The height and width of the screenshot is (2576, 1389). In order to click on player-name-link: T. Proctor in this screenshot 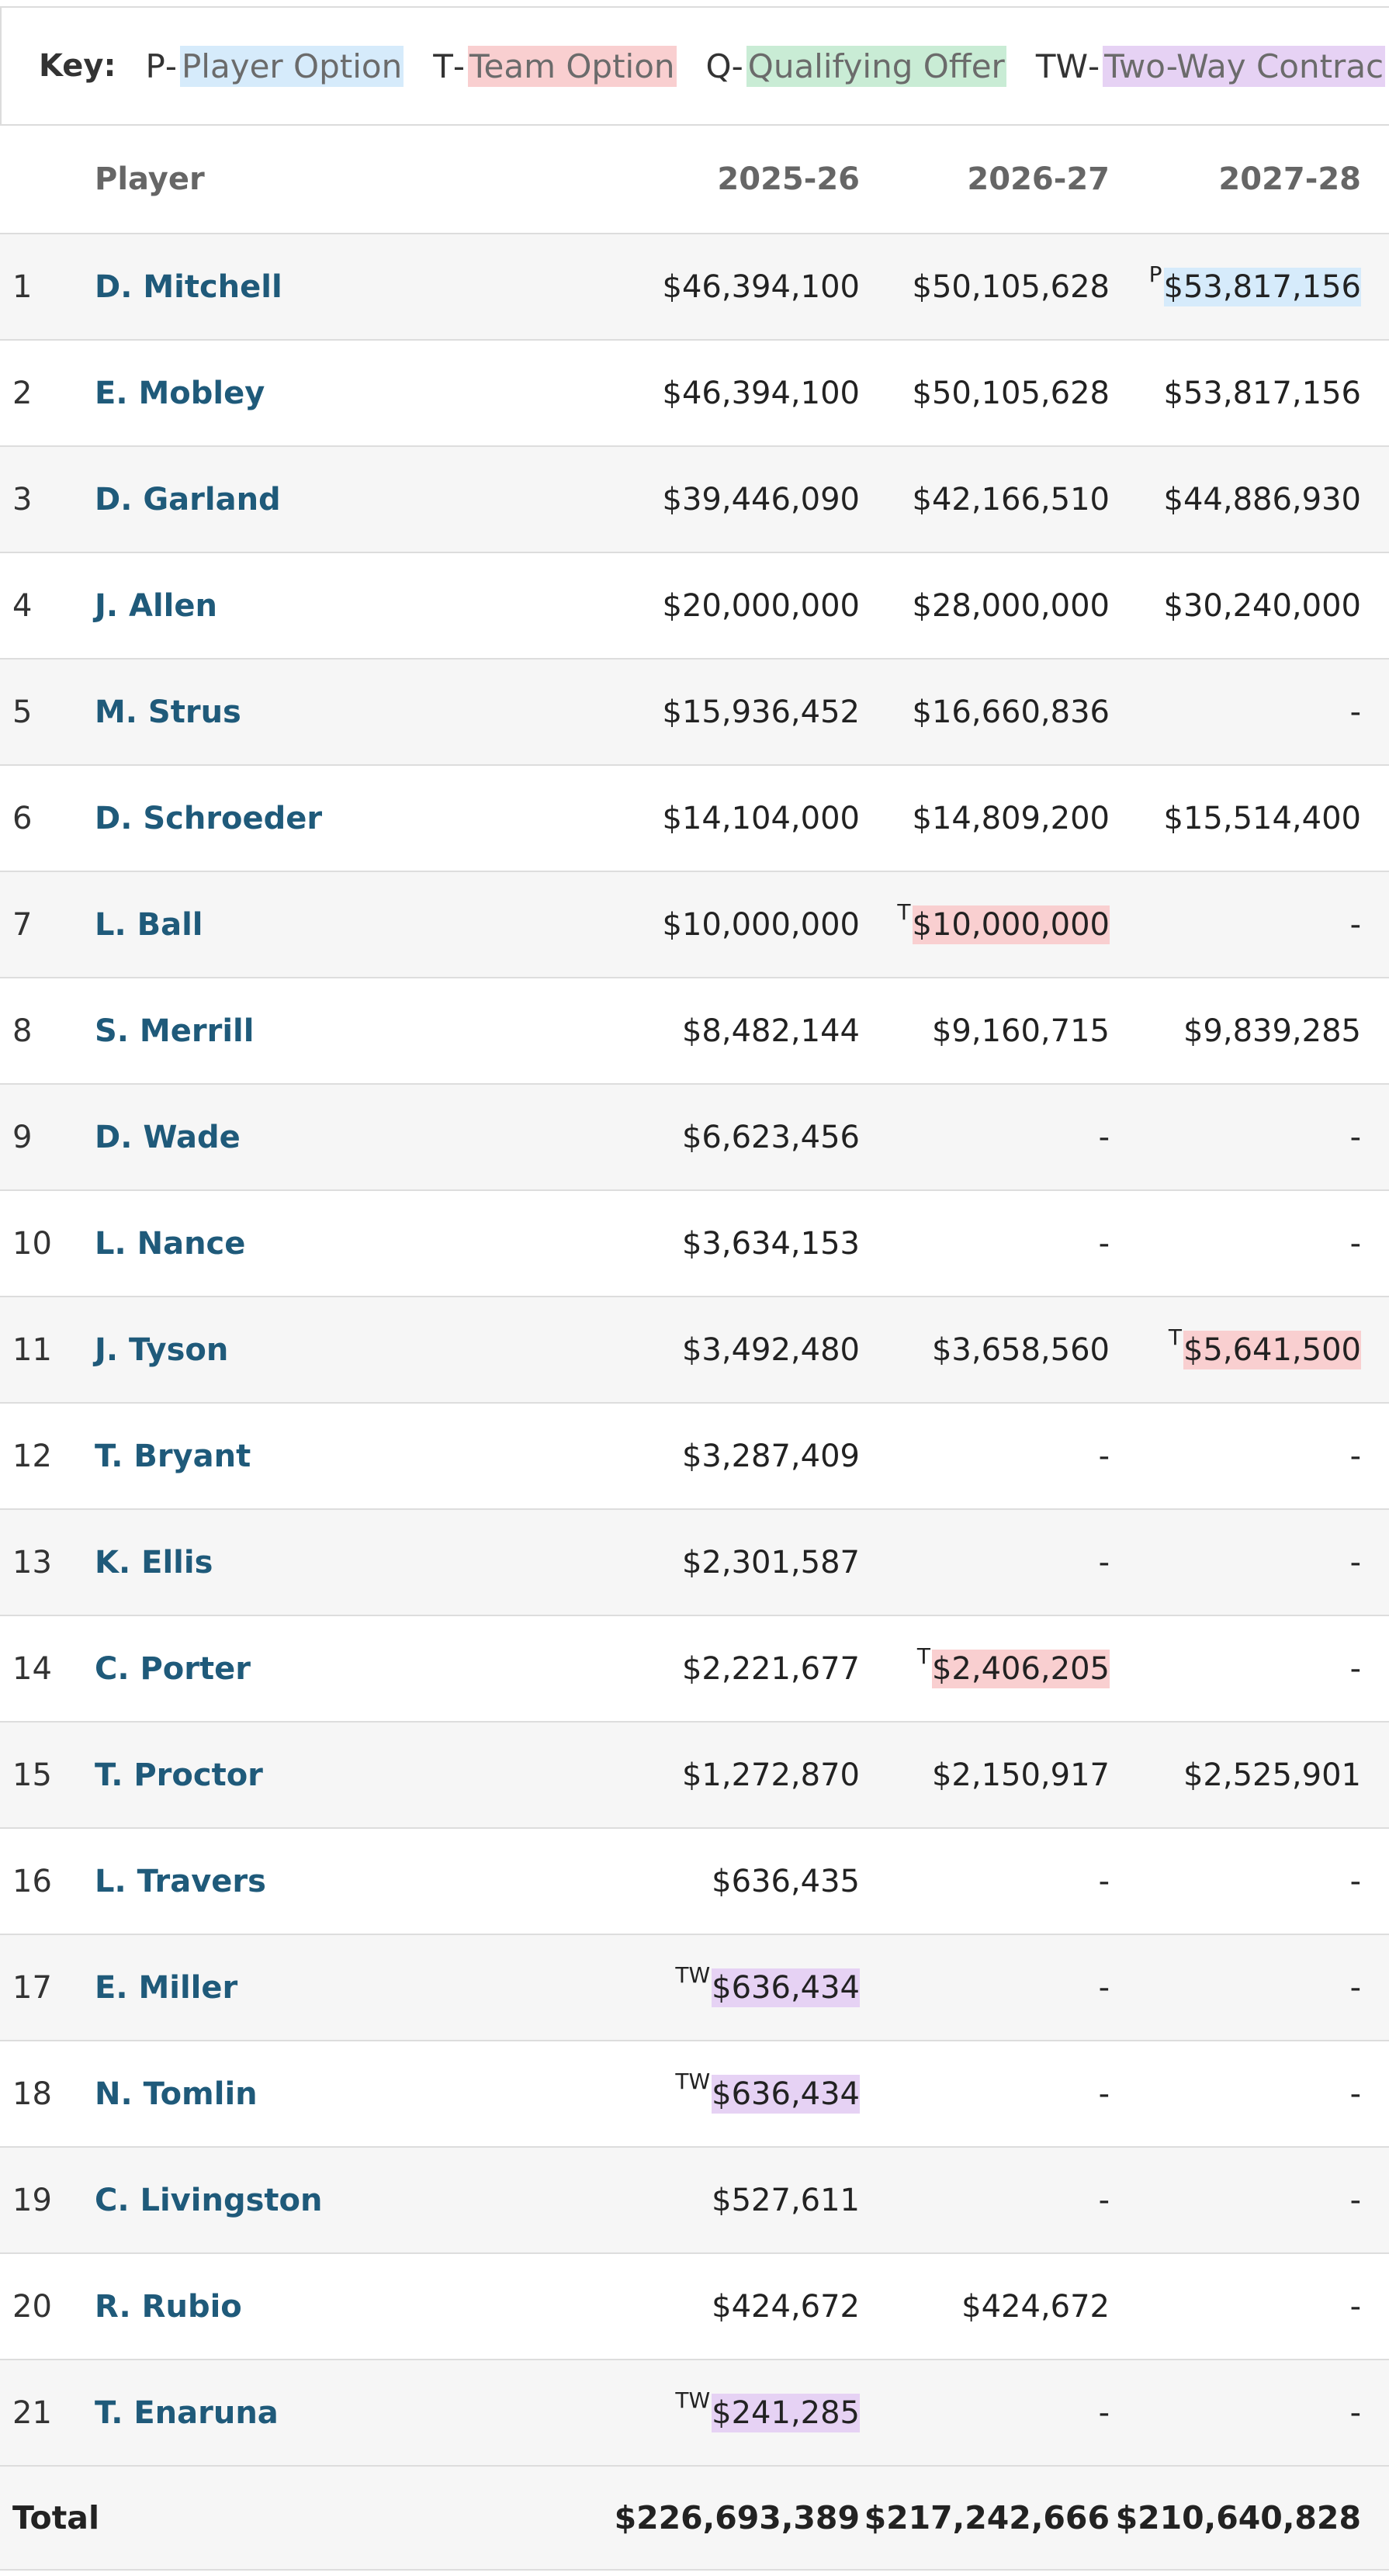, I will do `click(179, 1775)`.